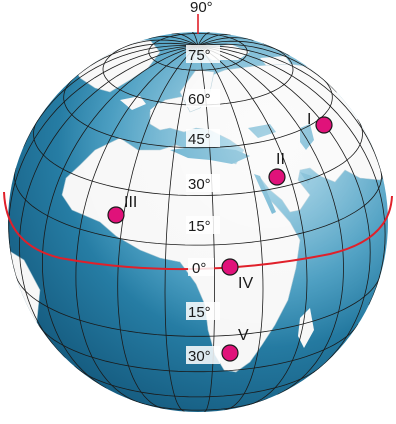 The image size is (396, 424). I want to click on point-label-ii: II, so click(280, 159).